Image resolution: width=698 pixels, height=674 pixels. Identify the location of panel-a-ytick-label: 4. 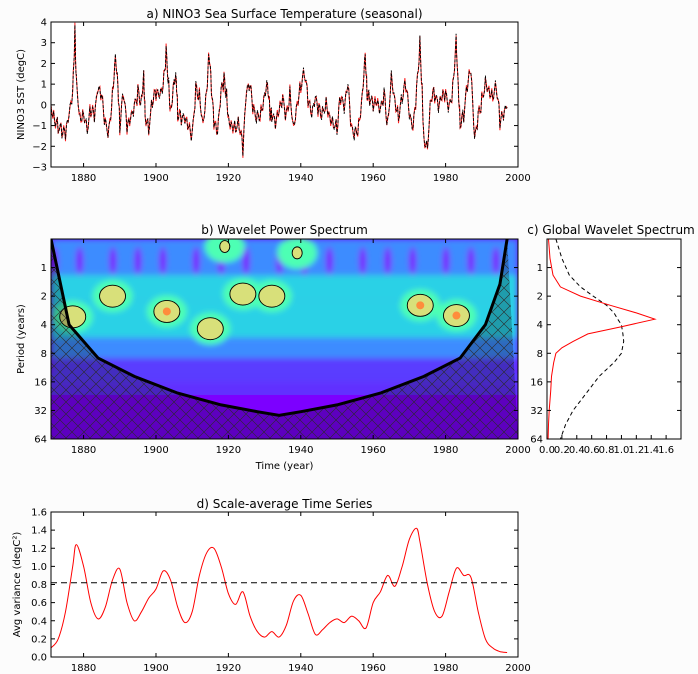
(44, 23).